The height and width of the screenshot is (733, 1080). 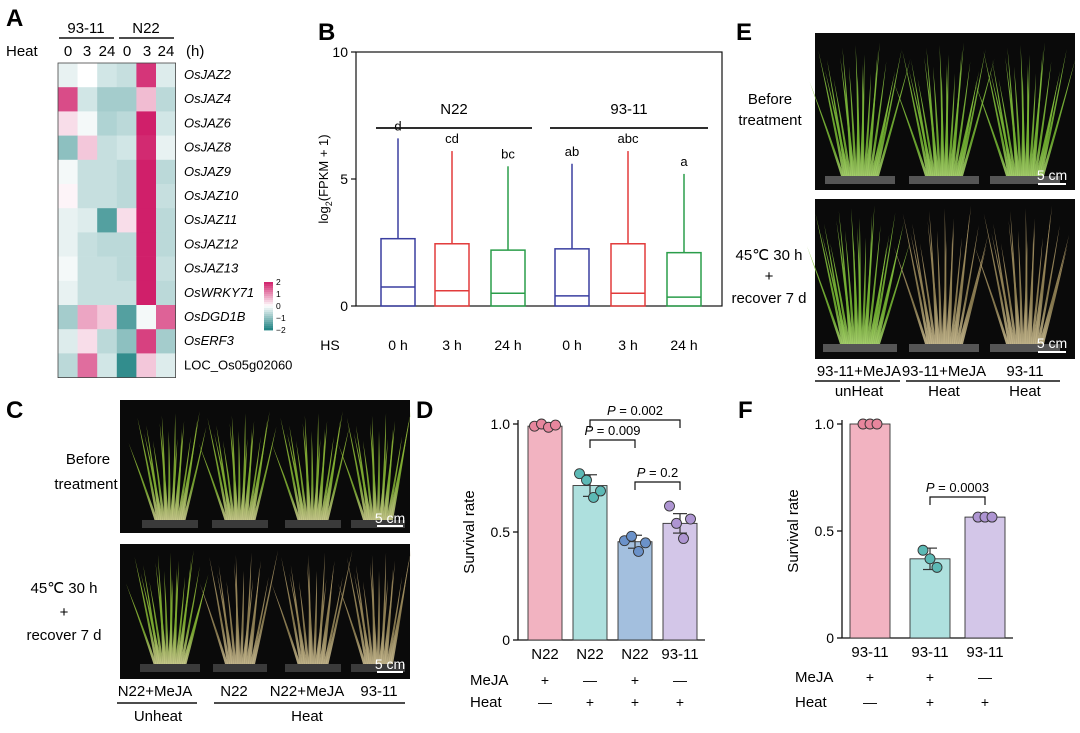 I want to click on photo-caption: 93-11+MeJA, so click(x=944, y=371).